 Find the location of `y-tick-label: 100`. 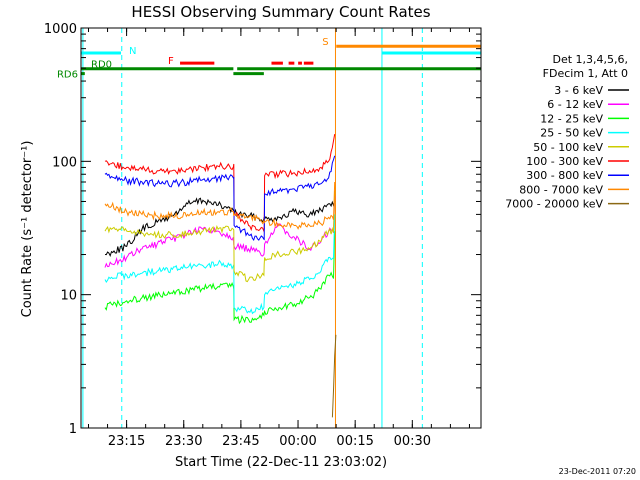

y-tick-label: 100 is located at coordinates (64, 162).